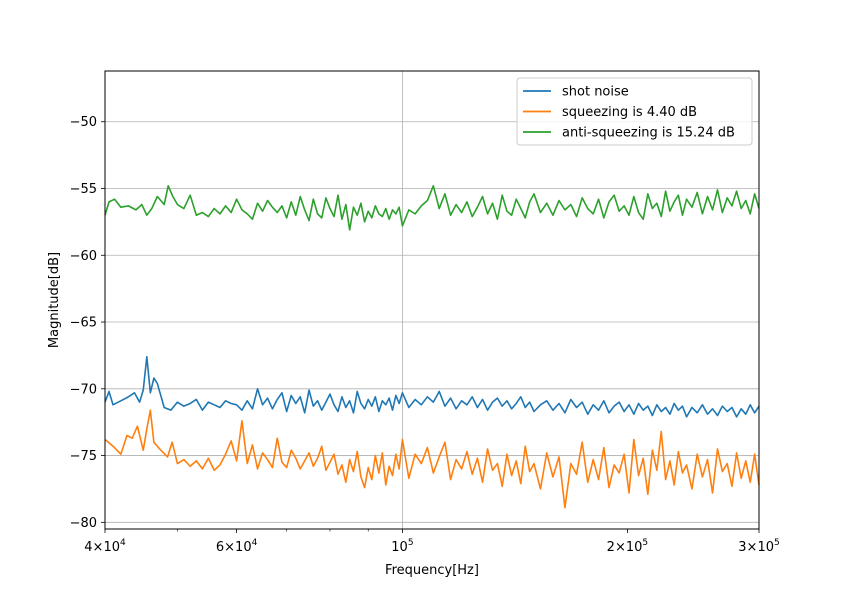  Describe the element at coordinates (83, 389) in the screenshot. I see `y-tick-label: −70` at that location.